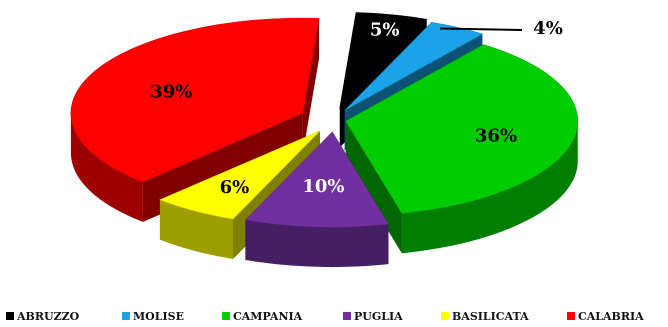 The width and height of the screenshot is (668, 327). Describe the element at coordinates (496, 135) in the screenshot. I see `slice-label-campania: 36%` at that location.